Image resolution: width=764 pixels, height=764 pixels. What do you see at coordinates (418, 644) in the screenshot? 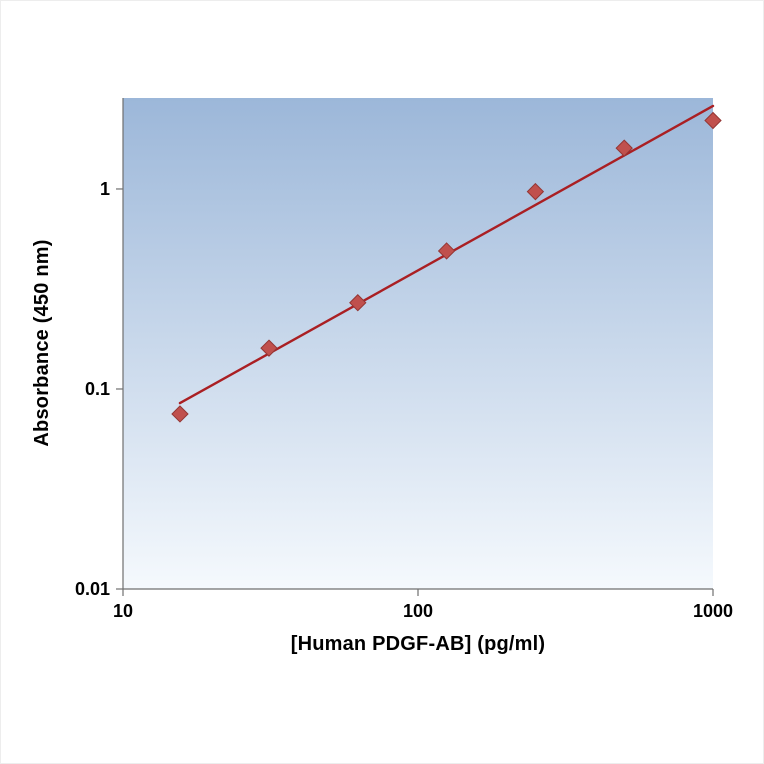
I see `x-axis-title: [Human PDGF-AB] (pg/ml)` at bounding box center [418, 644].